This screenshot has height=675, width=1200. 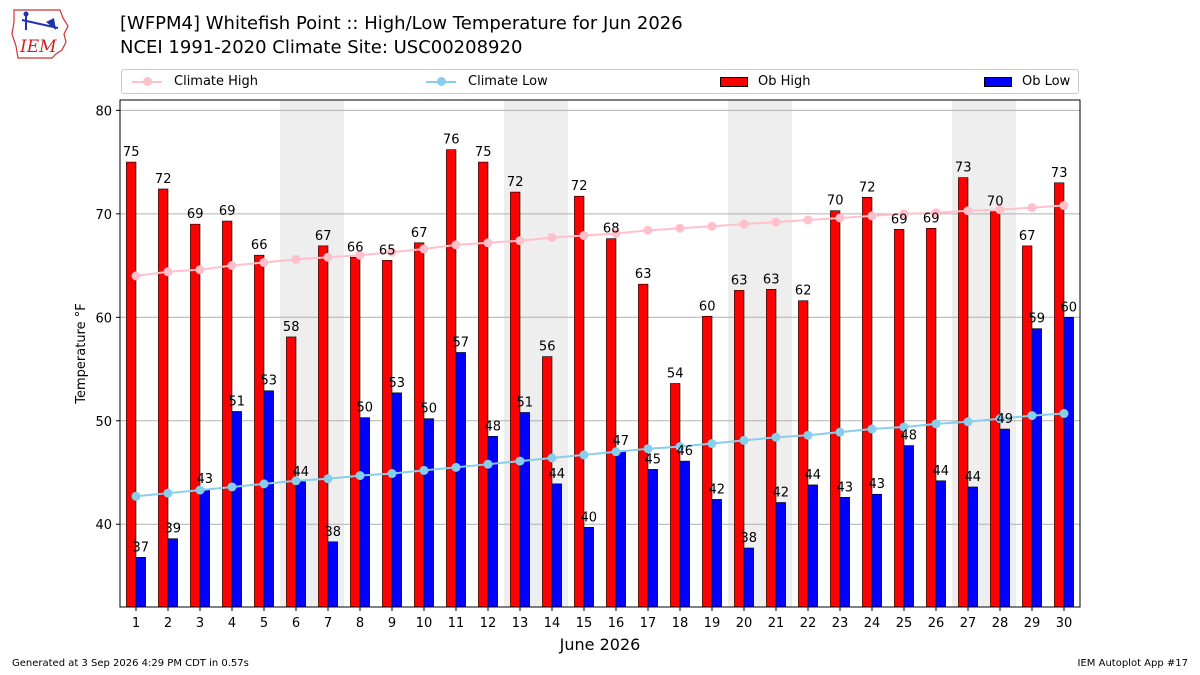 What do you see at coordinates (360, 623) in the screenshot?
I see `x-tick-label: 8` at bounding box center [360, 623].